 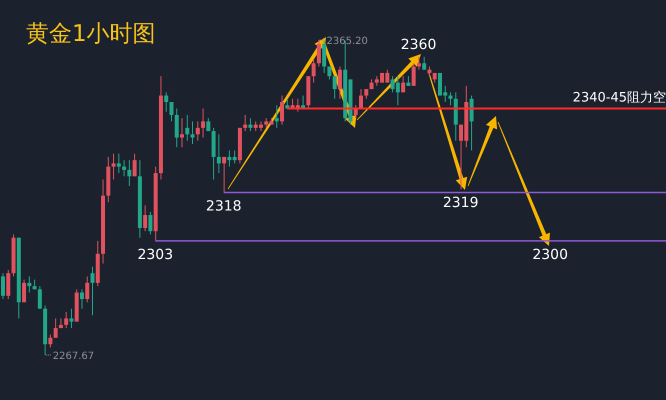 What do you see at coordinates (418, 44) in the screenshot?
I see `annotation: 2360` at bounding box center [418, 44].